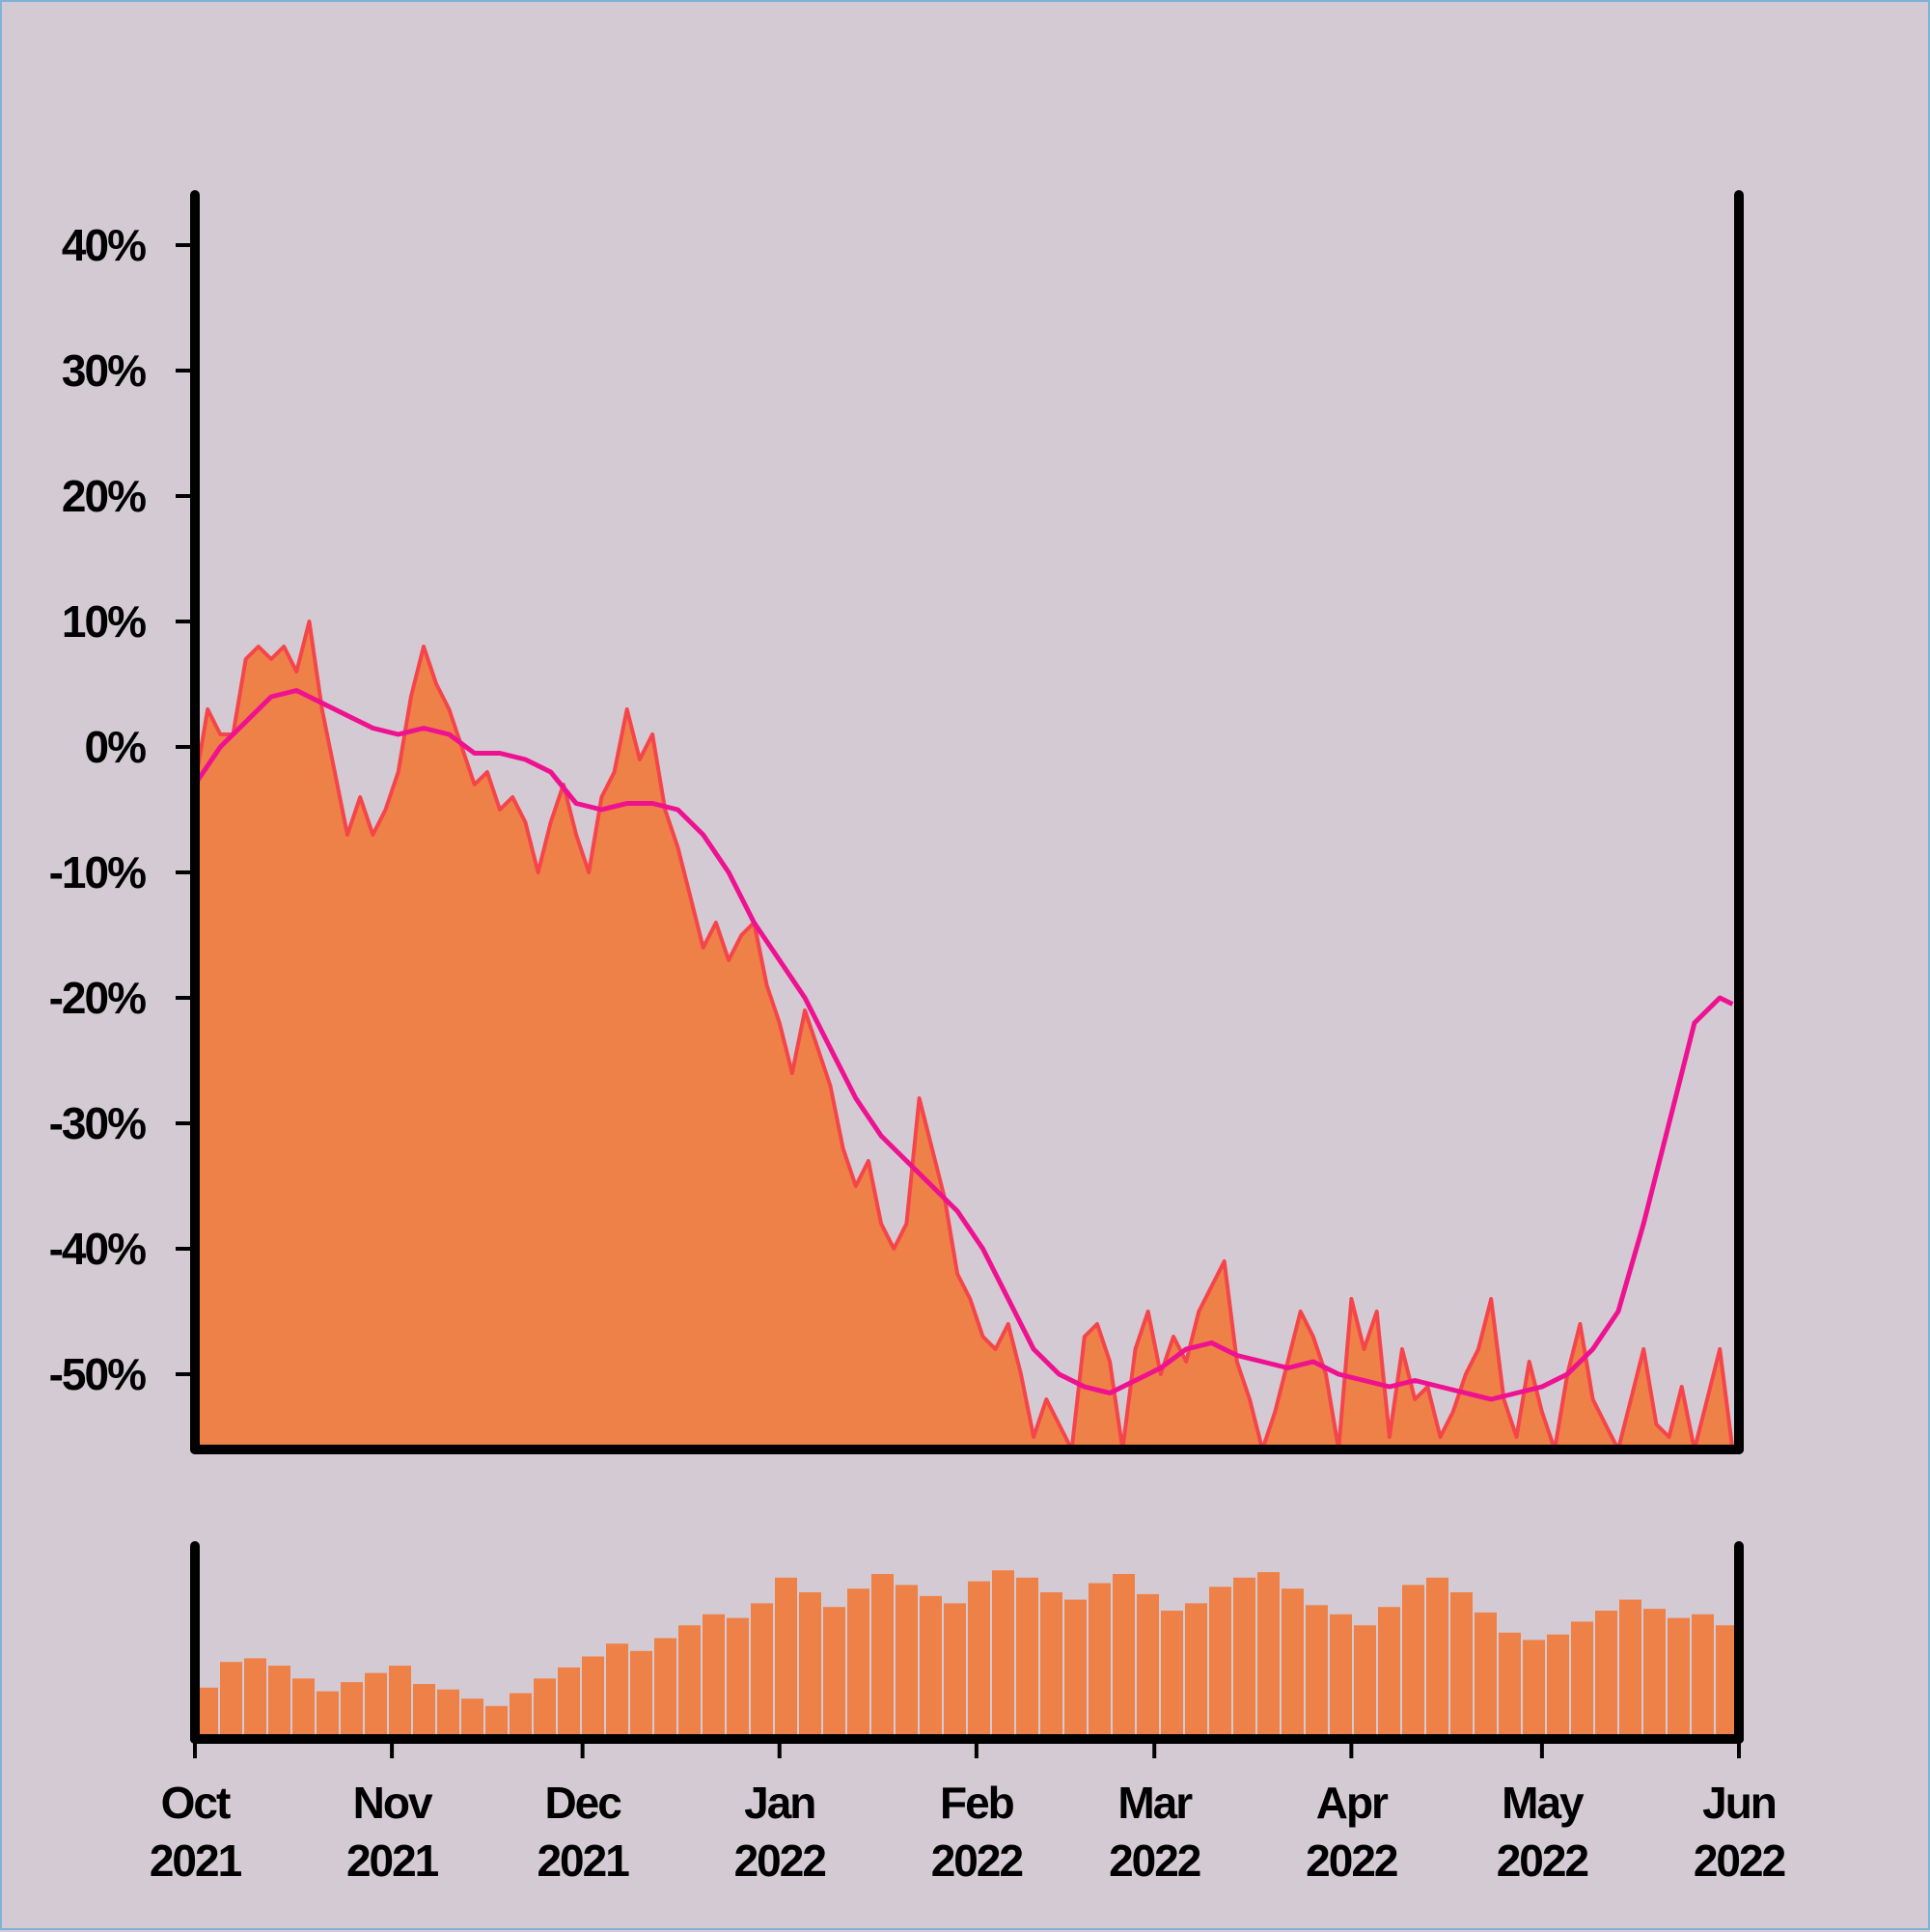  What do you see at coordinates (116, 747) in the screenshot?
I see `y-tick-label: 0%` at bounding box center [116, 747].